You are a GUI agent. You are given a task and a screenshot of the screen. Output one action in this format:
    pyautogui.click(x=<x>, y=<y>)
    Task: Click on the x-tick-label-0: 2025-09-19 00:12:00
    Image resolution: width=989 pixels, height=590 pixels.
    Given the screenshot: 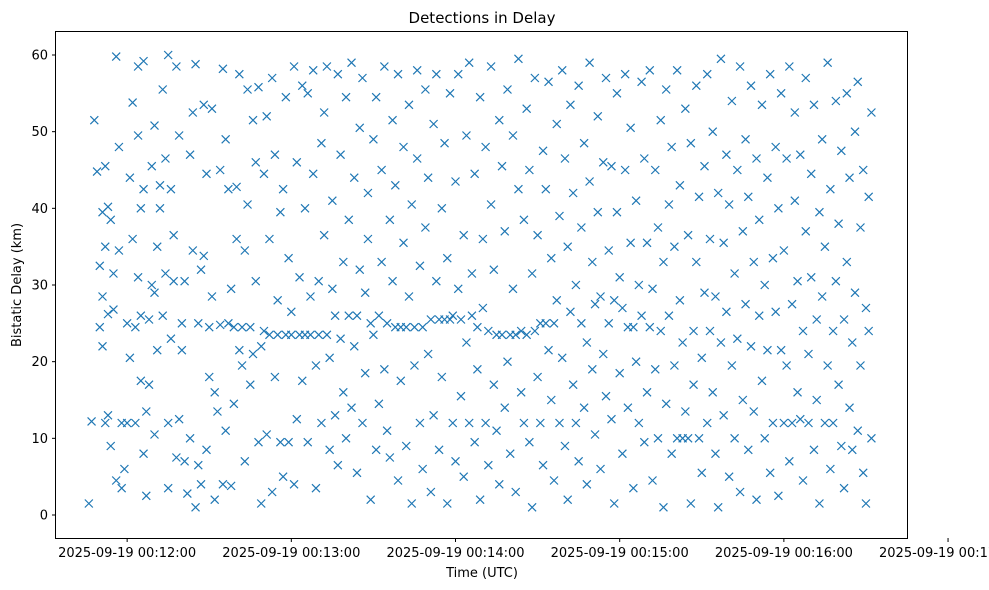 What is the action you would take?
    pyautogui.click(x=127, y=553)
    